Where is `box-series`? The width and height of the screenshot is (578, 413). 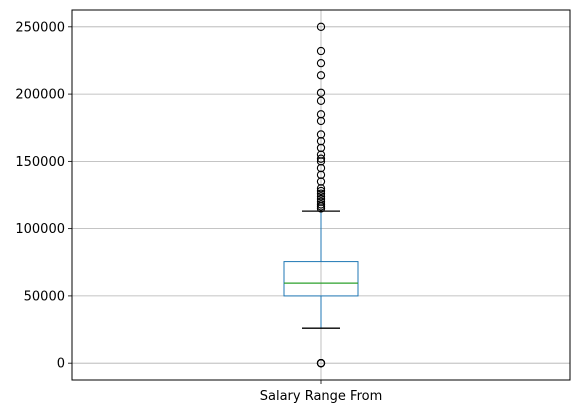
box-series is located at coordinates (321, 195).